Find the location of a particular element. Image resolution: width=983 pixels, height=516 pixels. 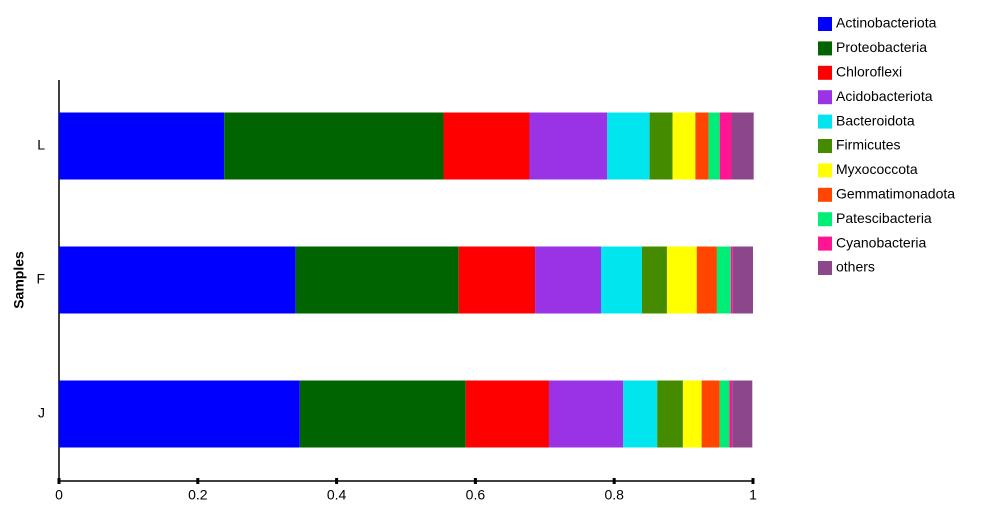

legend-label: Proteobacteria is located at coordinates (881, 47).